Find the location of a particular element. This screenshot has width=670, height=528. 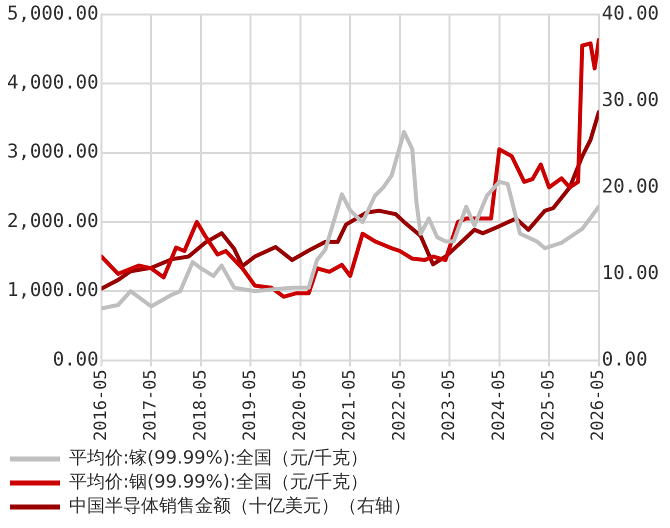

x-tick-label: 2021-05 is located at coordinates (350, 405).